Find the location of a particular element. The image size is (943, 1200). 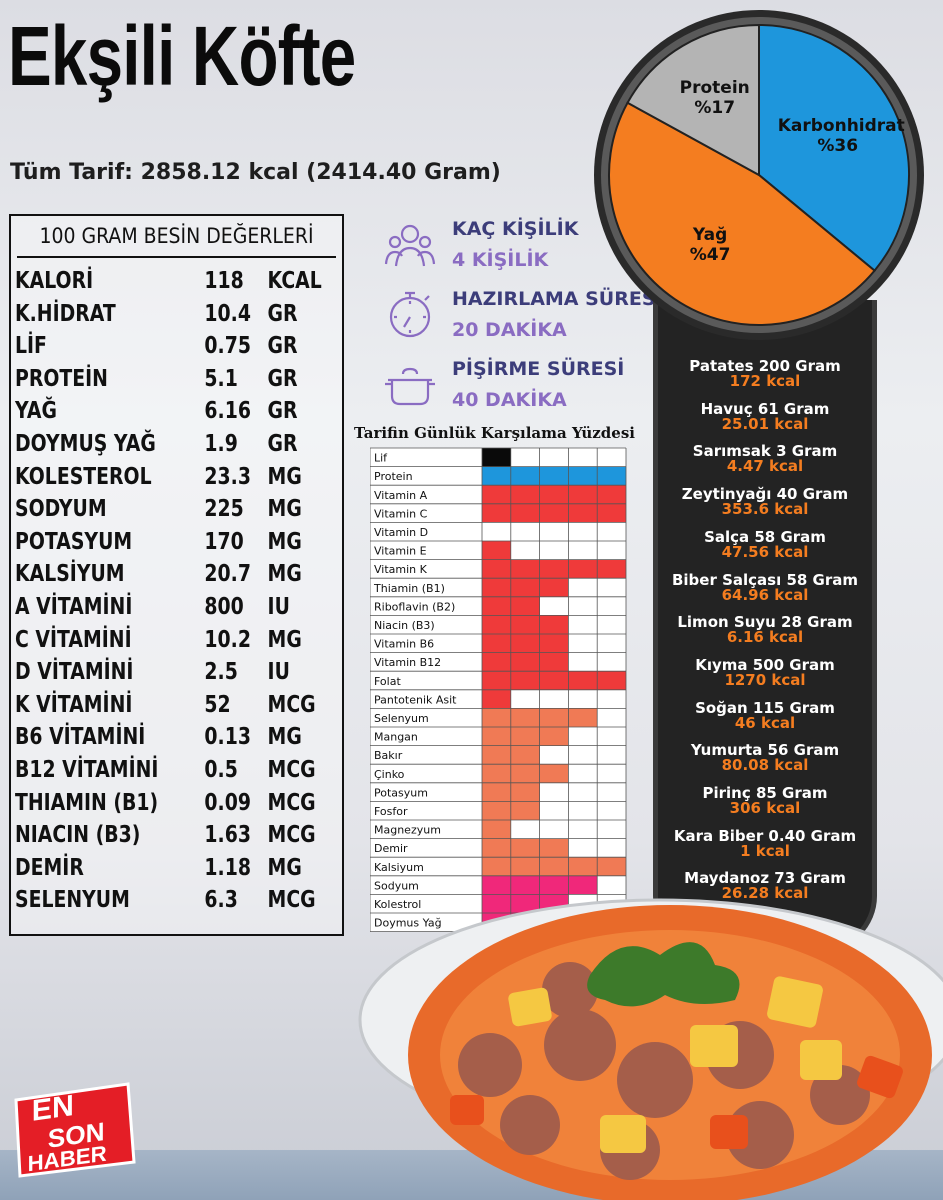

nutrient-name: B6 VİTAMİNİ is located at coordinates (80, 737).